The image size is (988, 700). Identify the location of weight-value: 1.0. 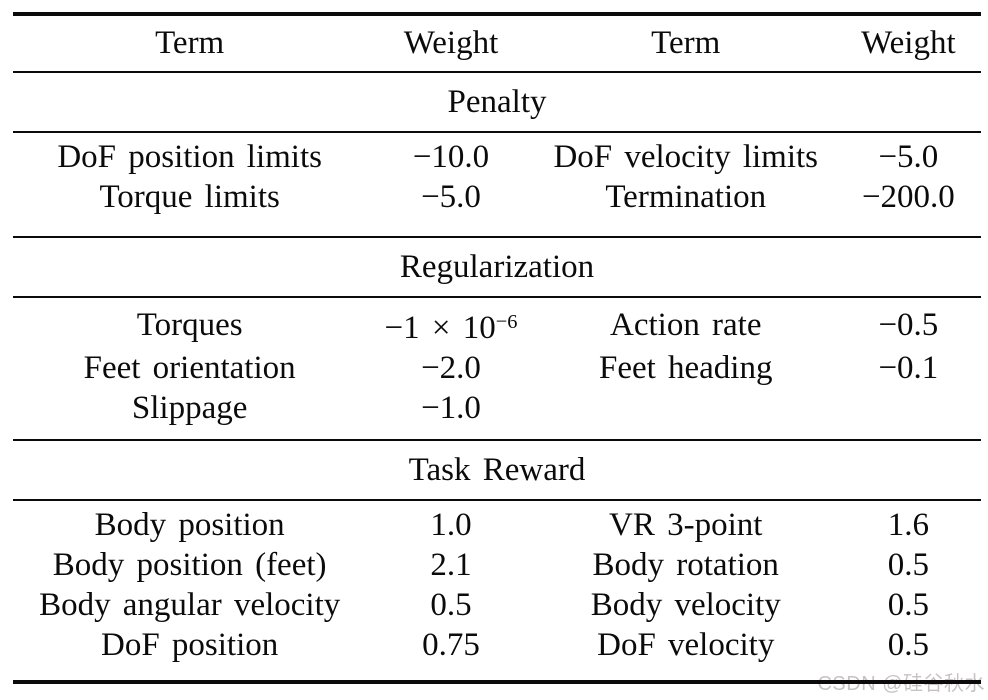
(451, 525).